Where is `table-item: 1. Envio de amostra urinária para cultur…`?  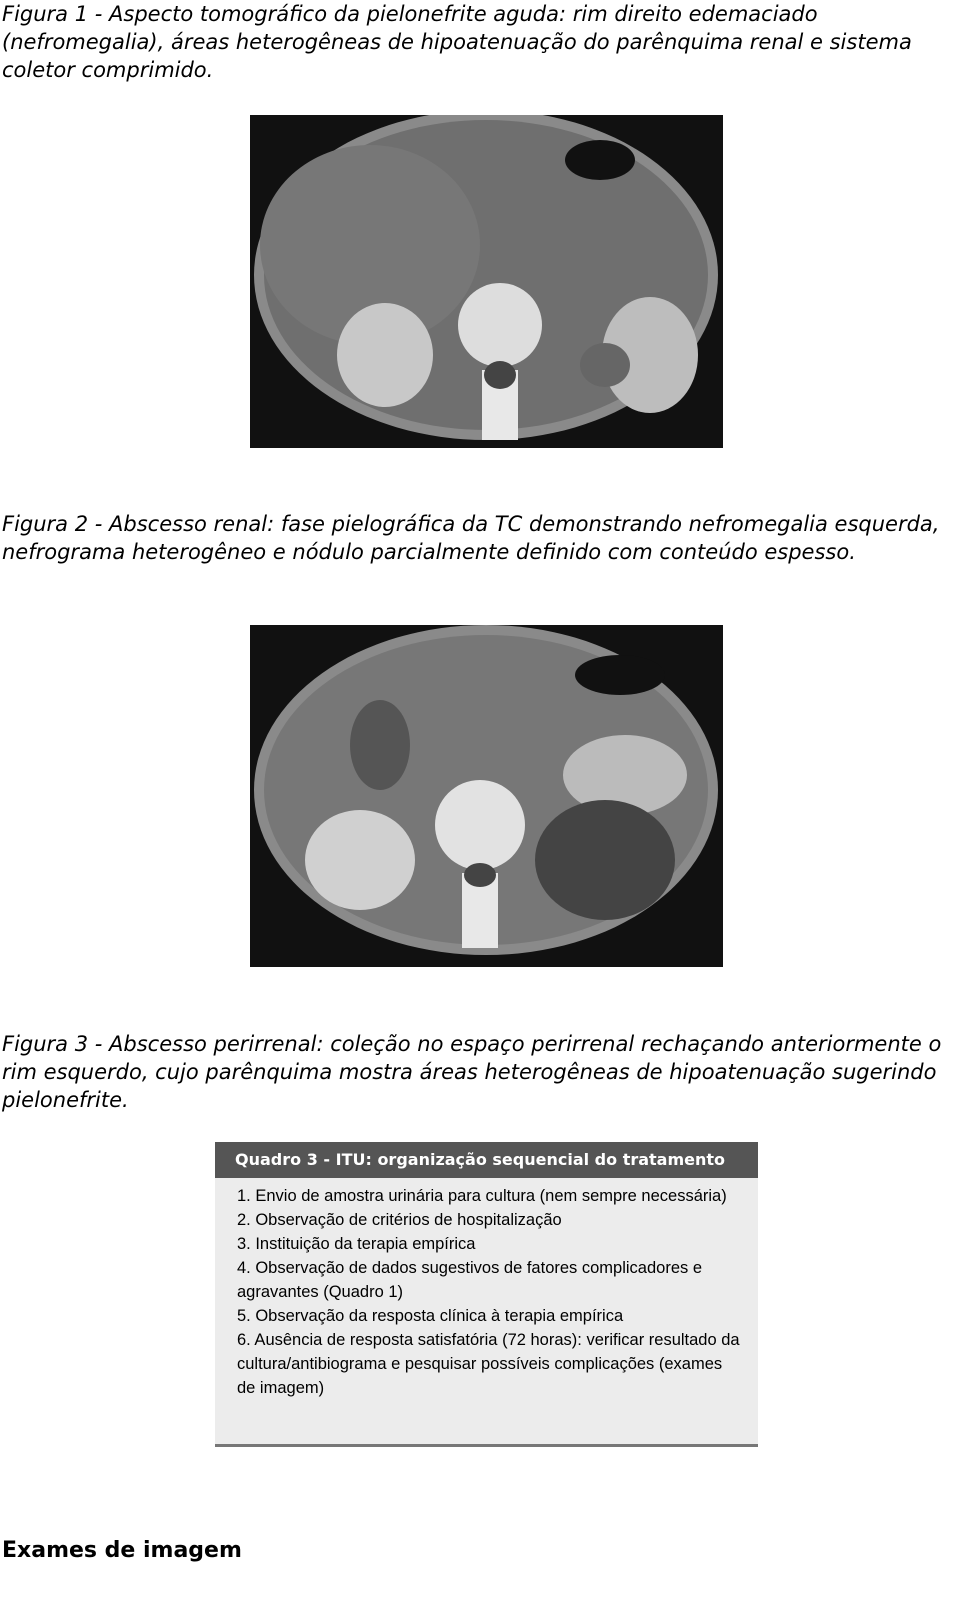
table-item: 1. Envio de amostra urinária para cultur… is located at coordinates (482, 1196).